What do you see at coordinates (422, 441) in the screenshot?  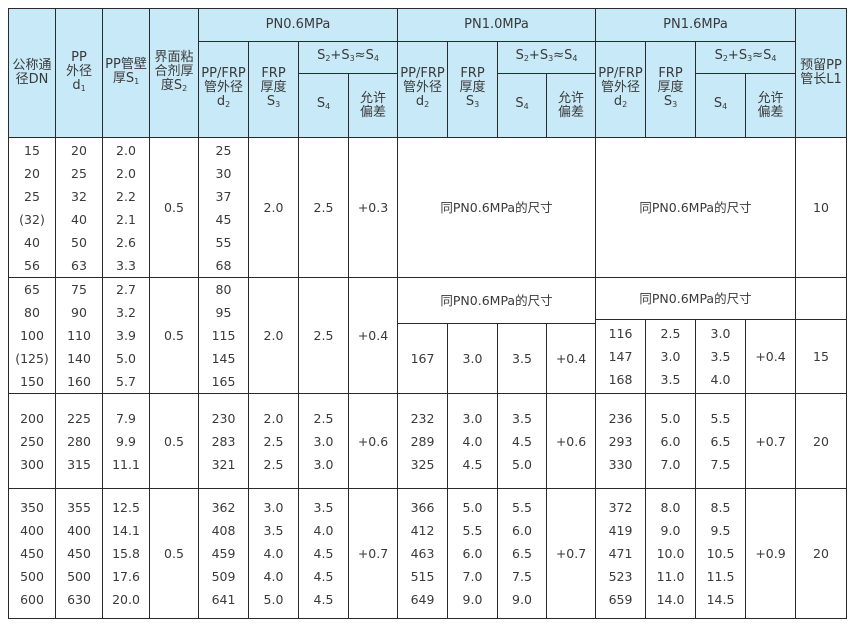 I see `table-cell: 232 289 325` at bounding box center [422, 441].